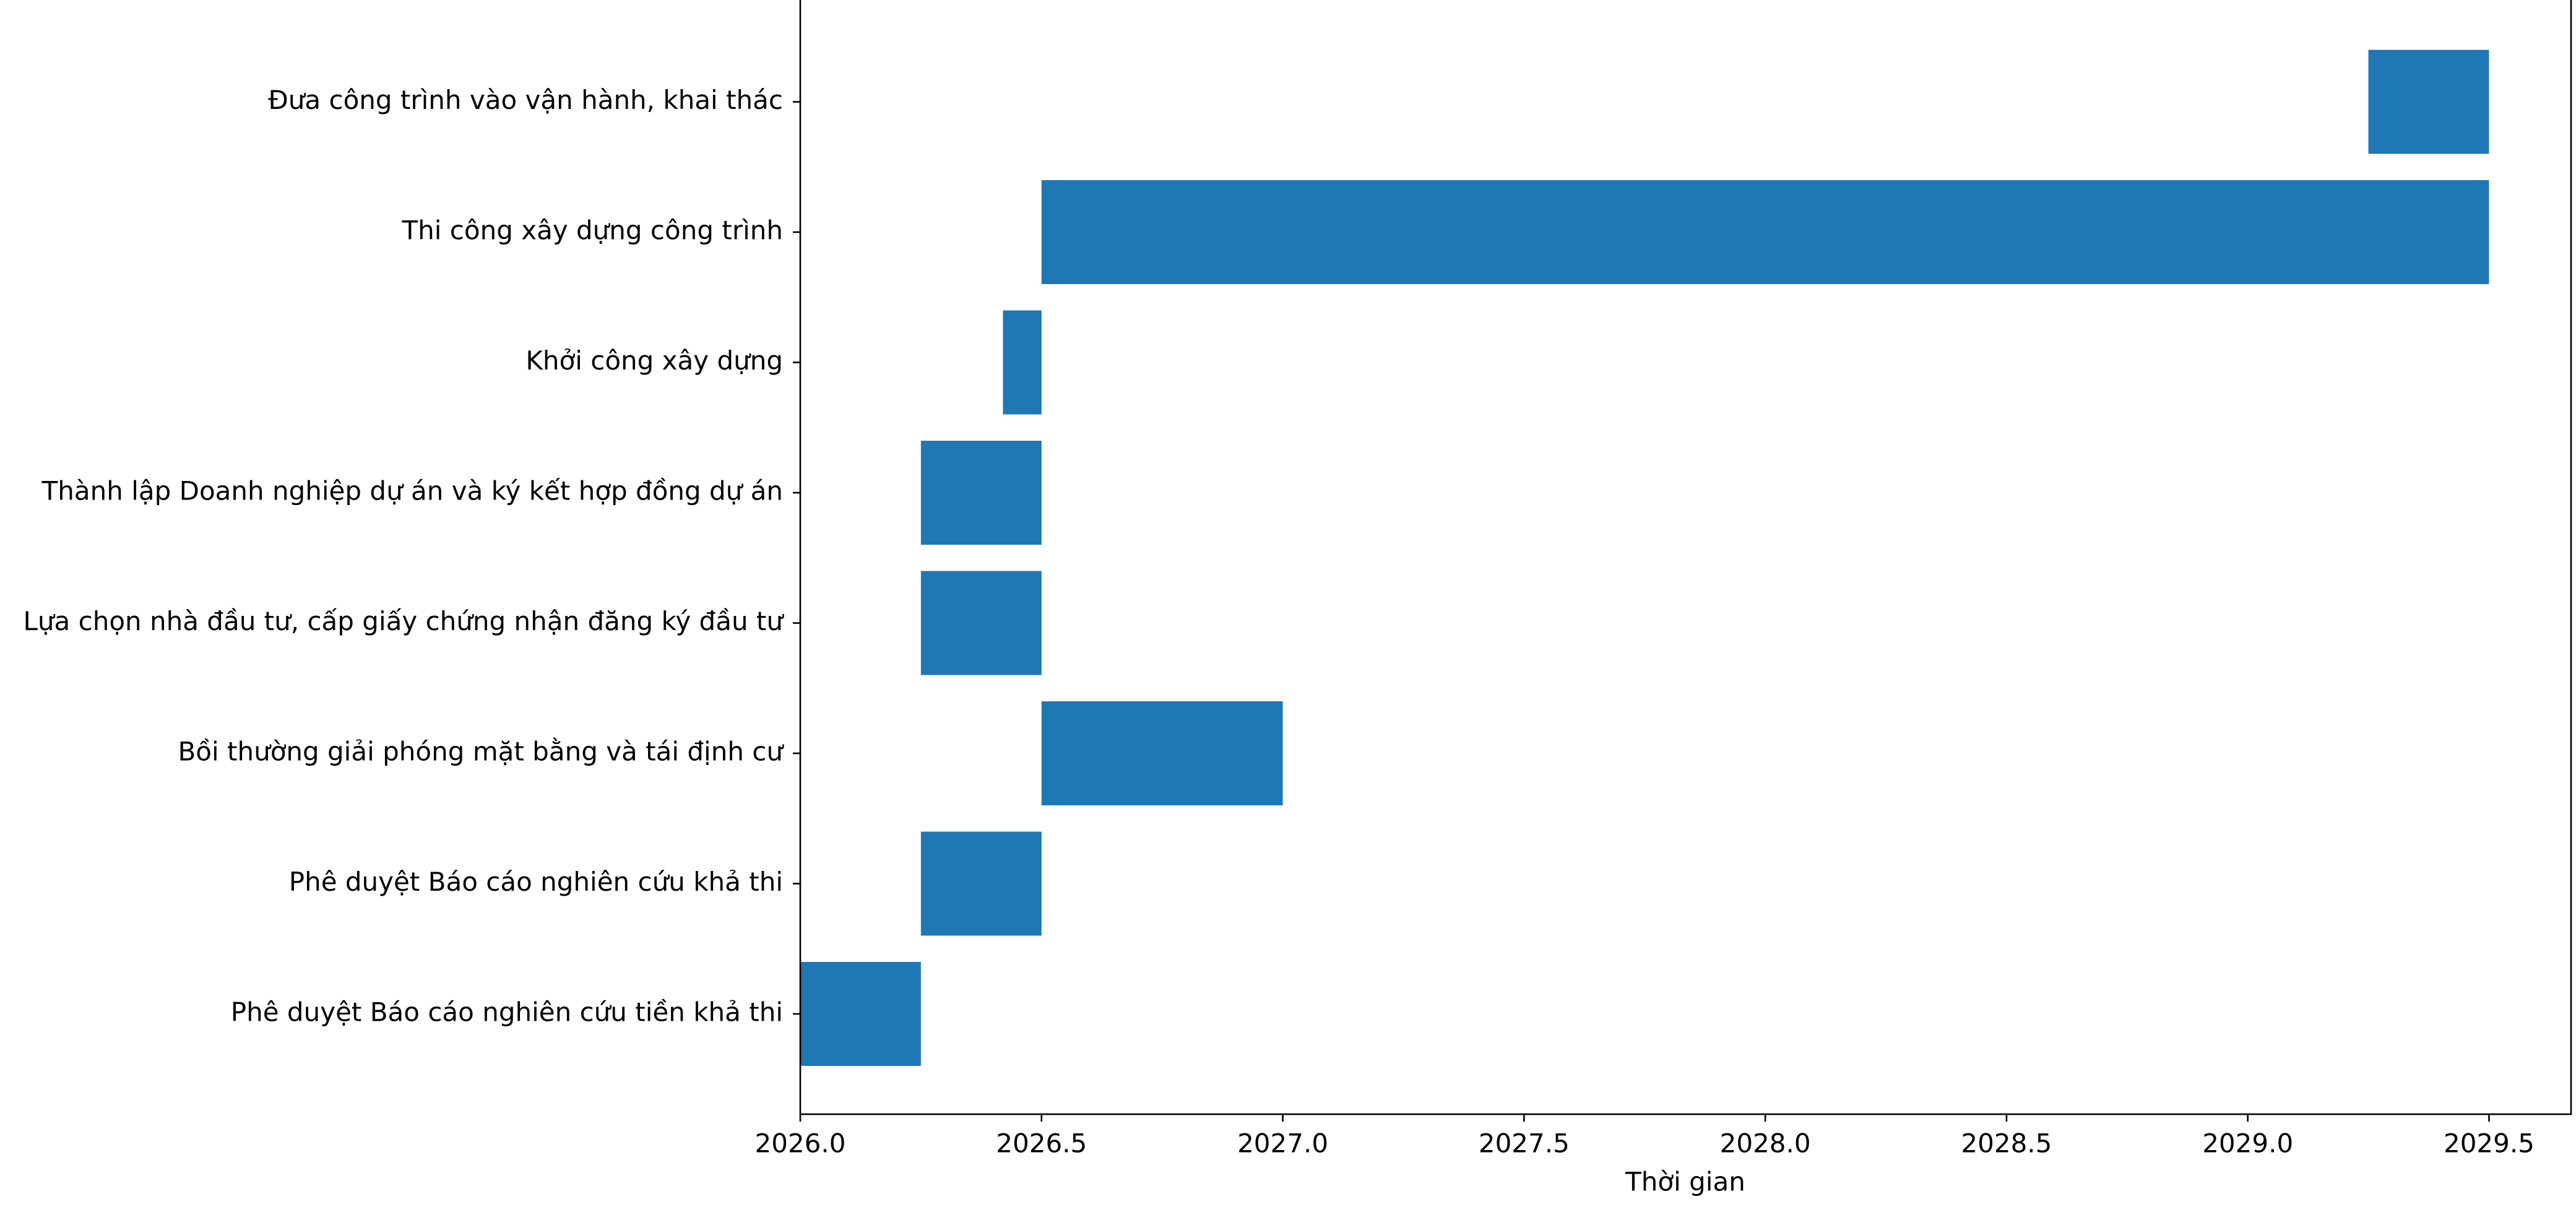  Describe the element at coordinates (654, 360) in the screenshot. I see `y-tick-label: Khởi công xây dựng` at that location.